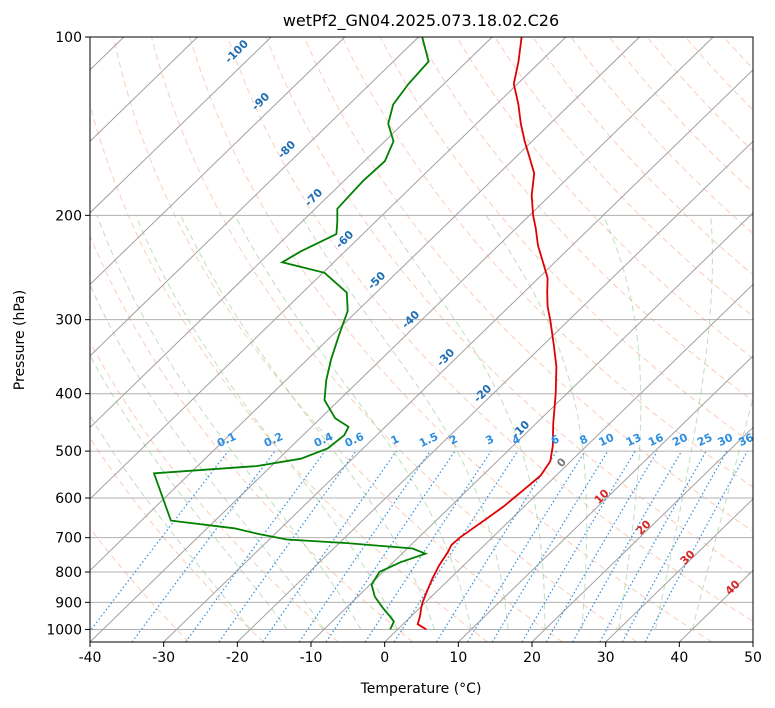  What do you see at coordinates (20, 340) in the screenshot?
I see `y-axis-label: Pressure (hPa)` at bounding box center [20, 340].